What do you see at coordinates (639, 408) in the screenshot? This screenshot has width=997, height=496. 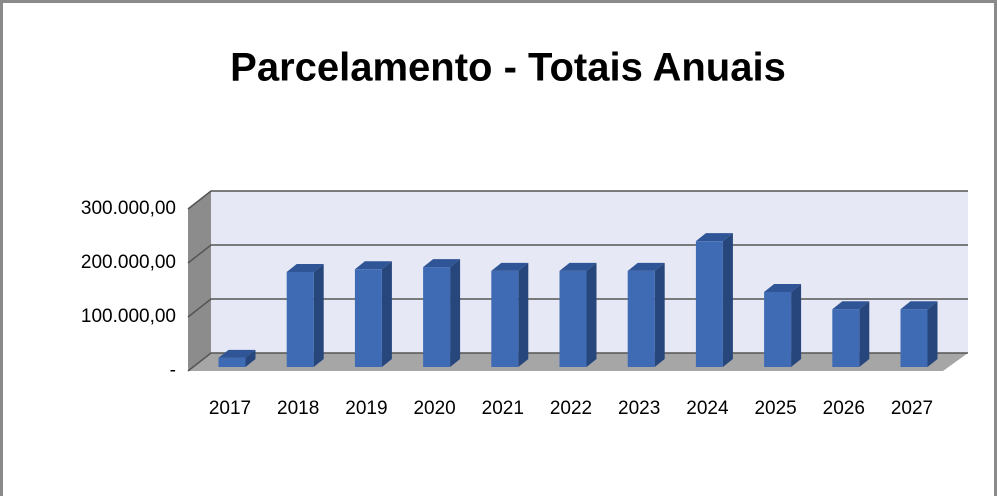 I see `x-tick-label: 2023` at bounding box center [639, 408].